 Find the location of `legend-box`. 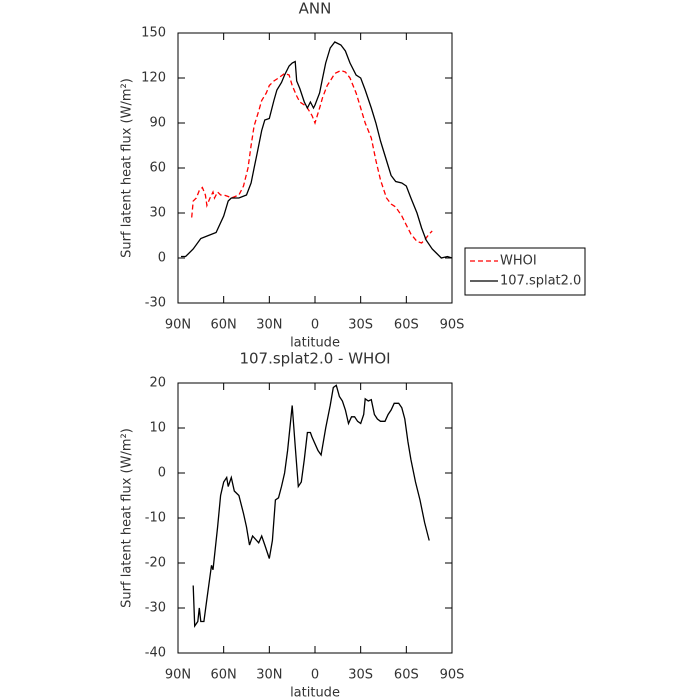

legend-box is located at coordinates (525, 271).